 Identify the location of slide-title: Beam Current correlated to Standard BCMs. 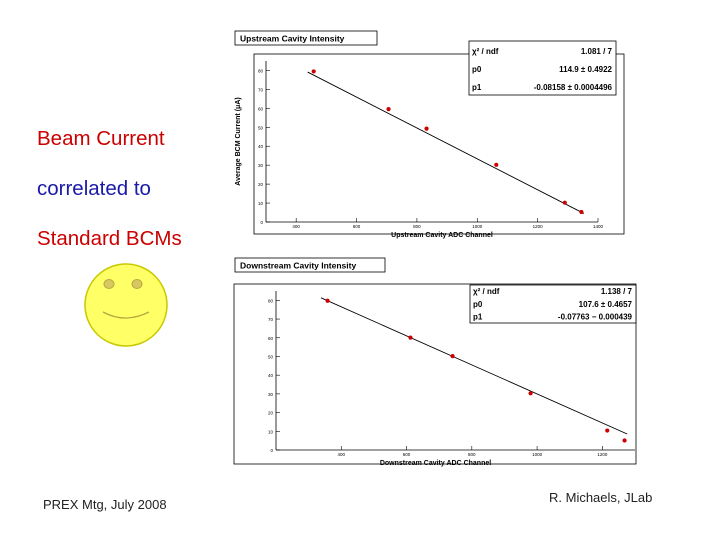
(109, 188).